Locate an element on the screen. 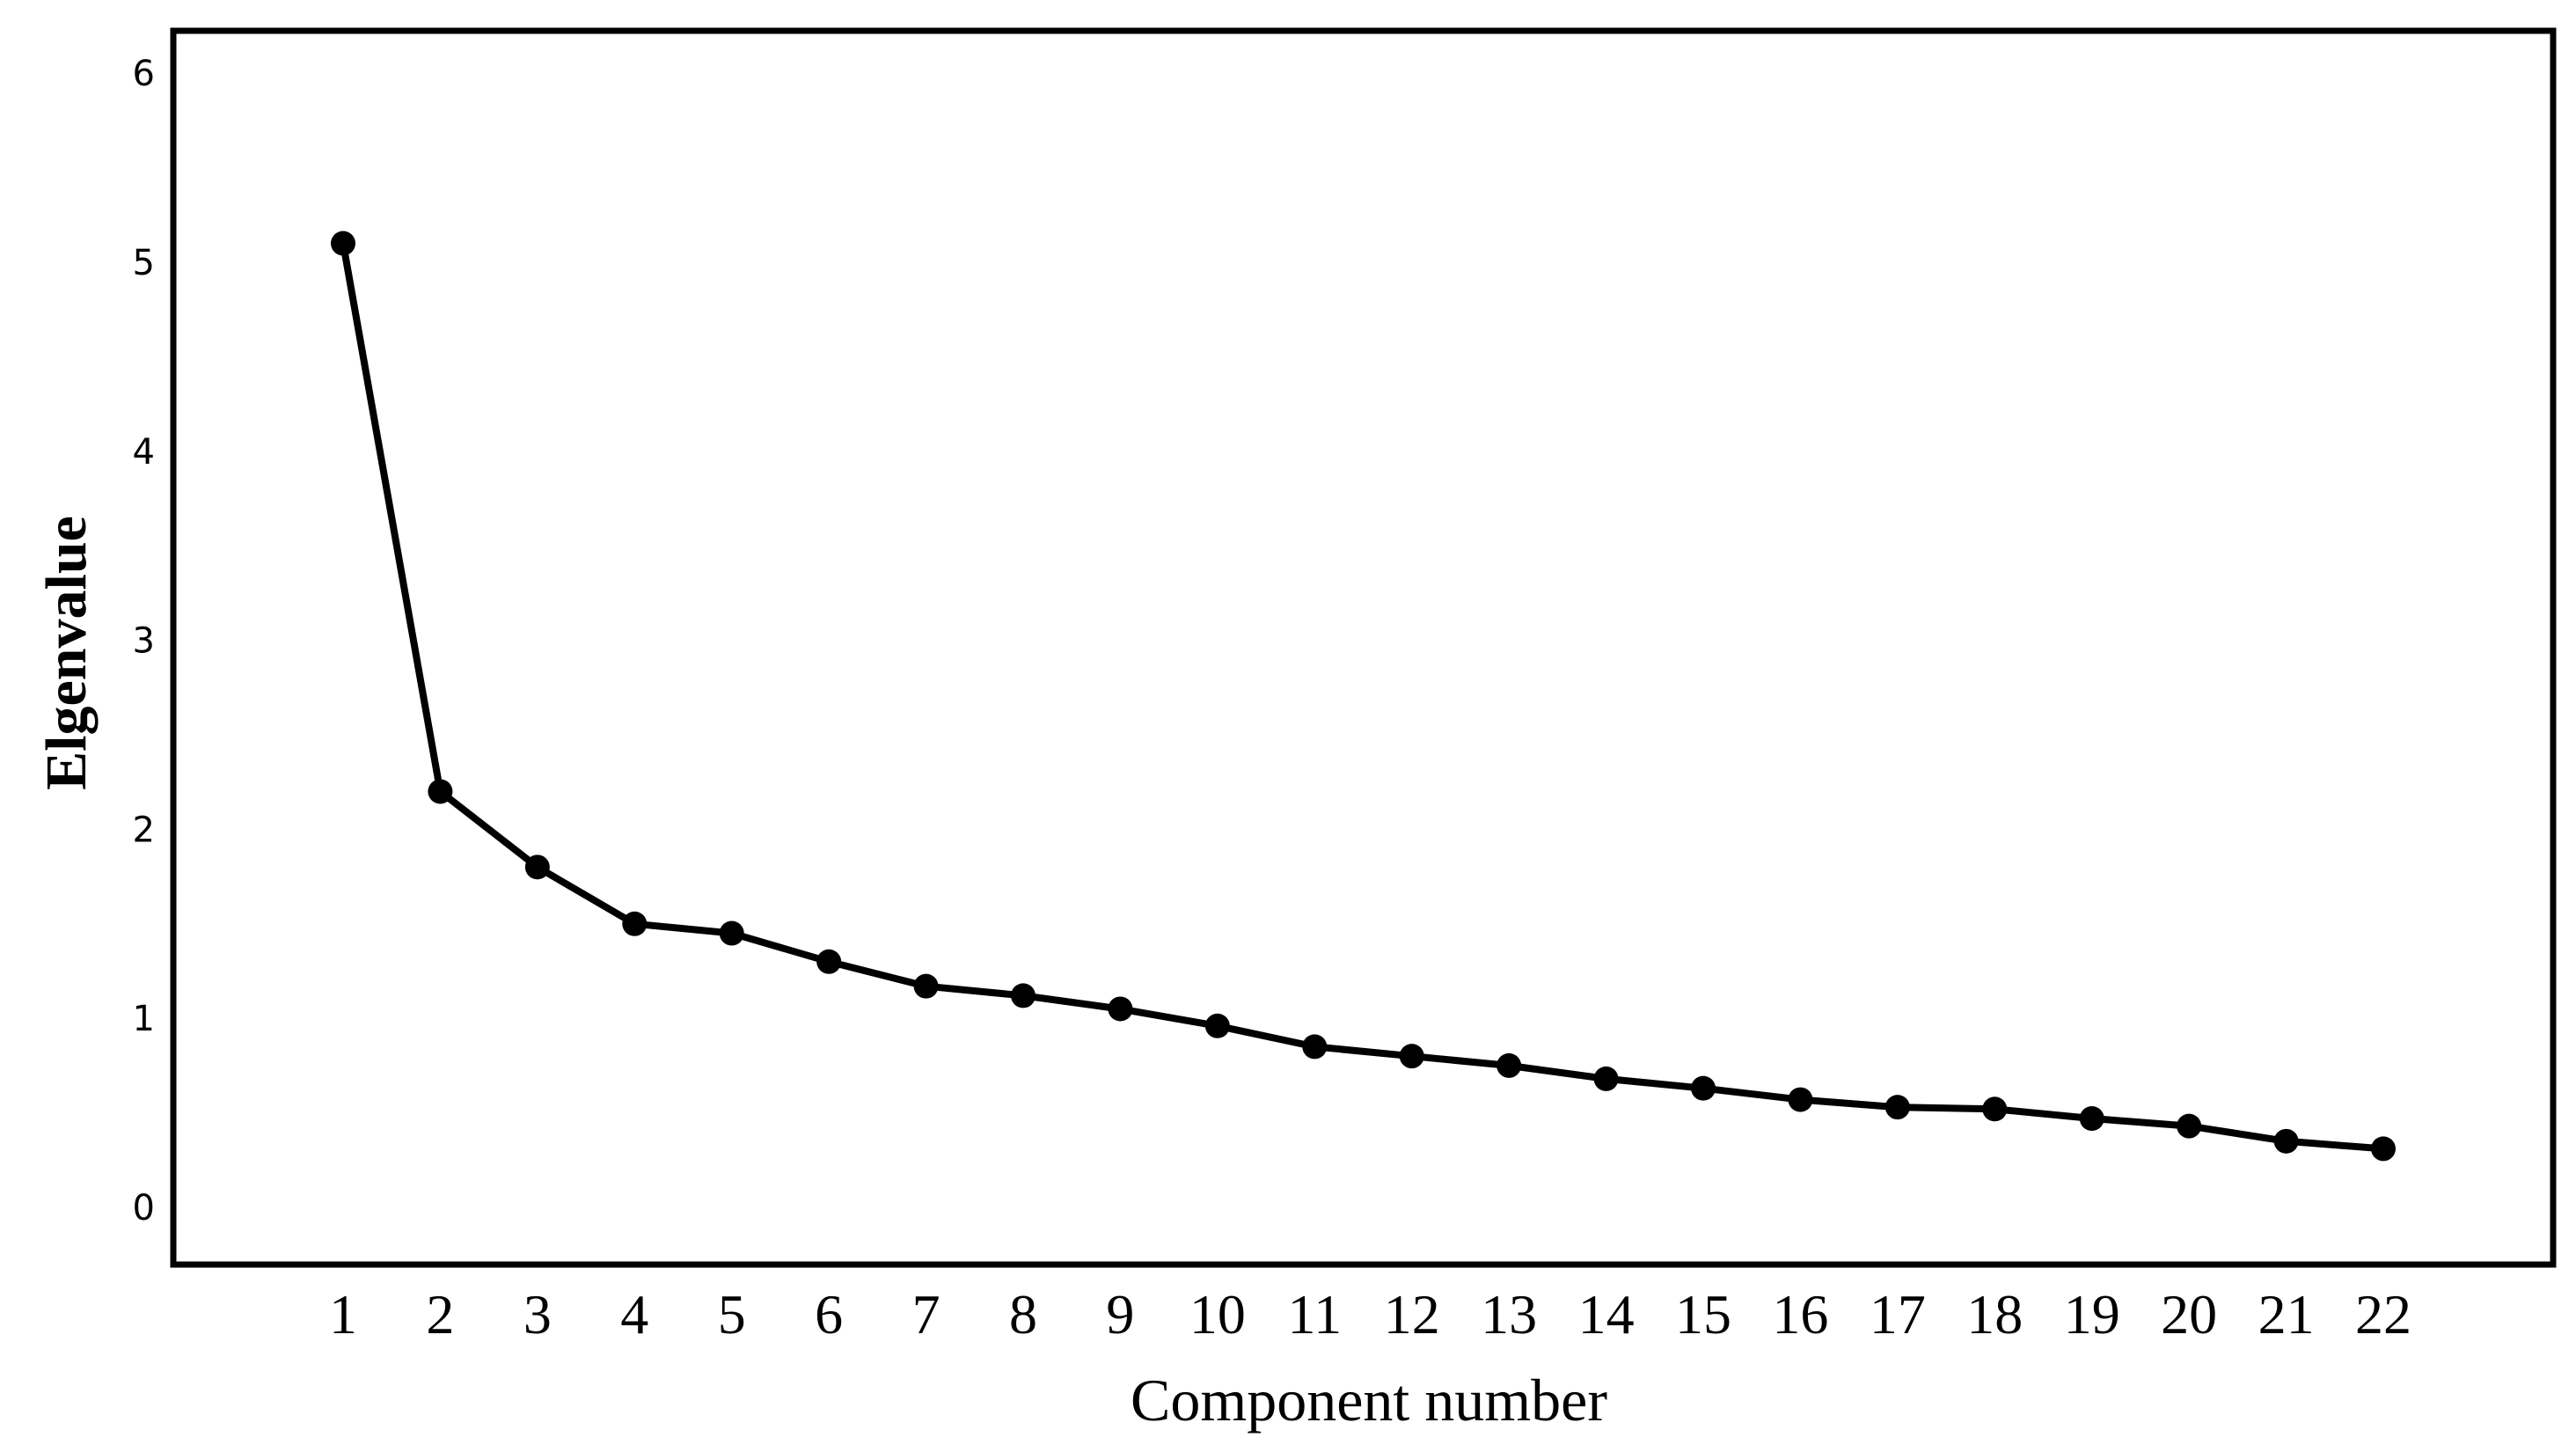 Image resolution: width=2576 pixels, height=1452 pixels. x-tick-label: 3 is located at coordinates (537, 1315).